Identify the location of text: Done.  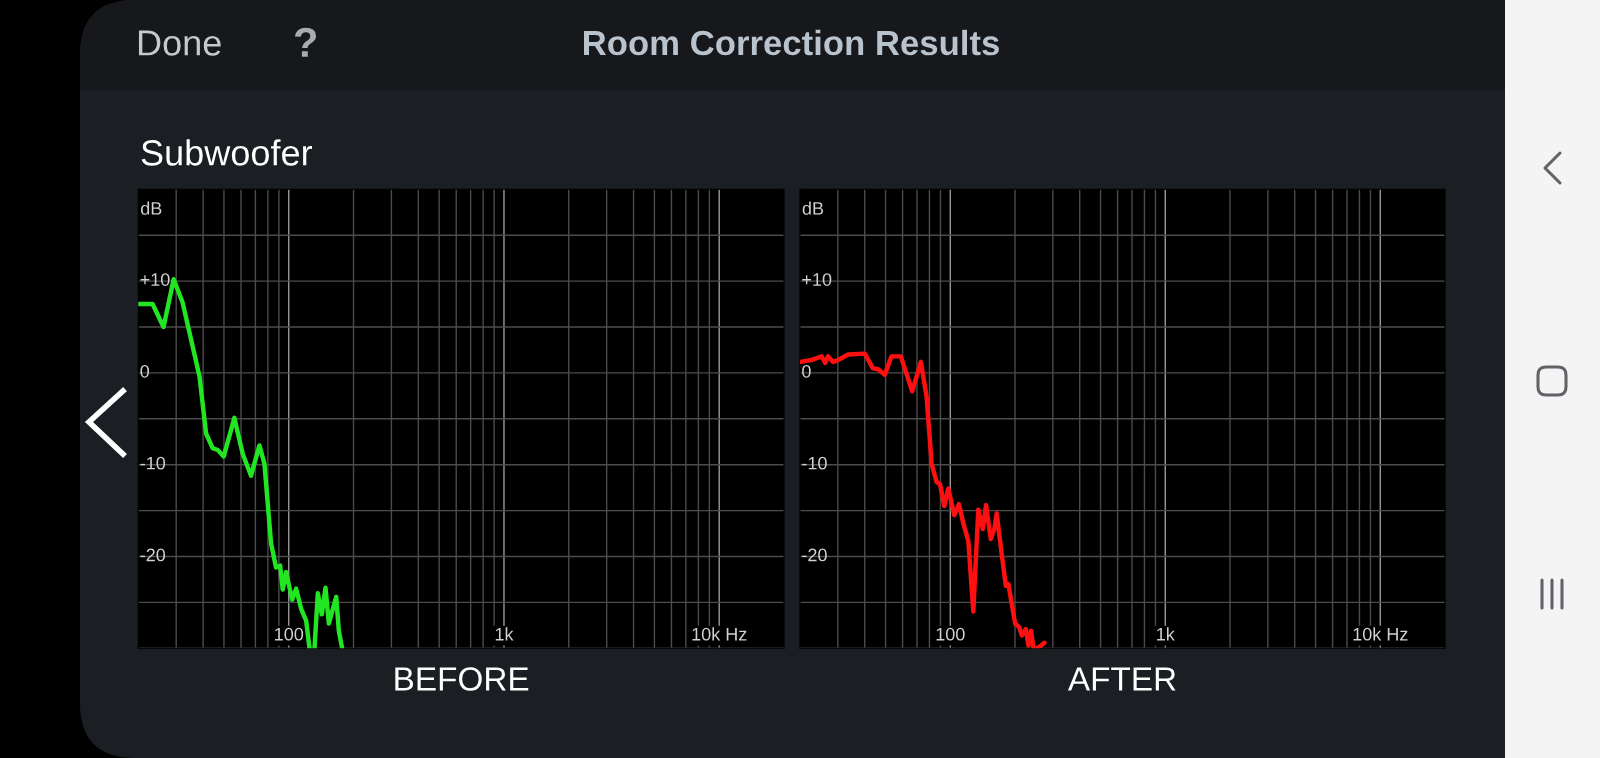
(179, 43).